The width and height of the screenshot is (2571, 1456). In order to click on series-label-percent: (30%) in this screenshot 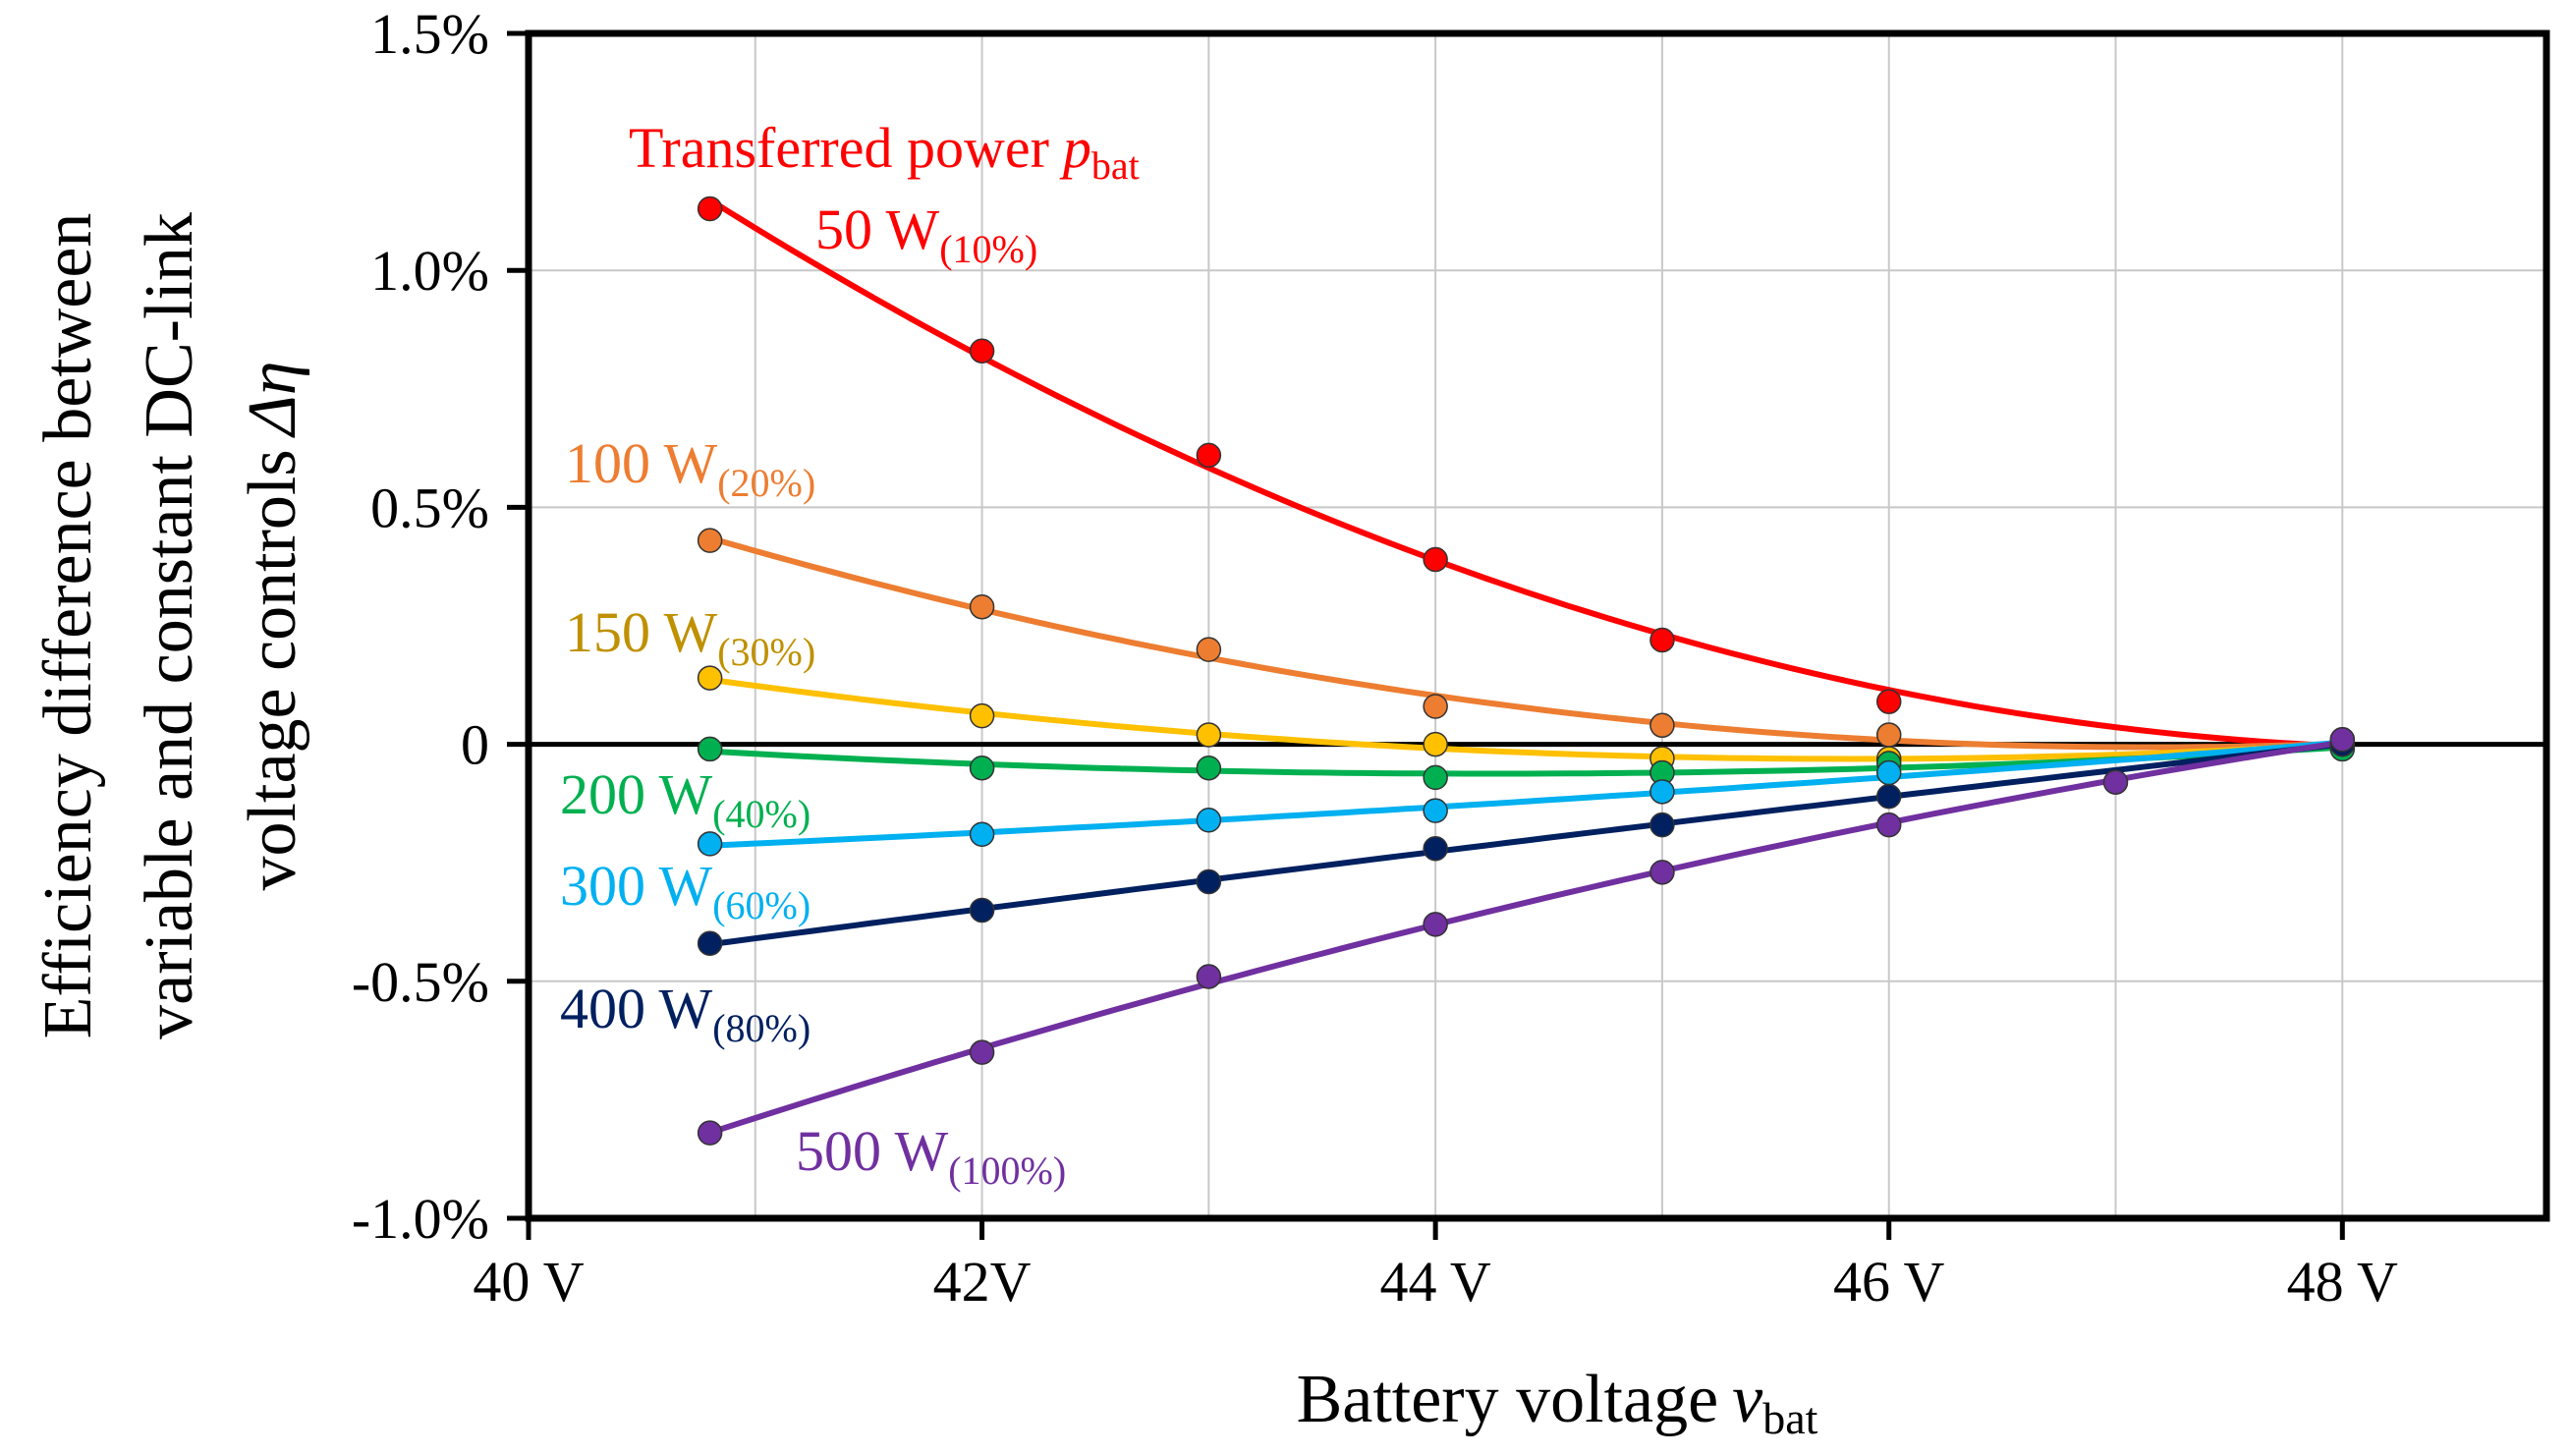, I will do `click(766, 652)`.